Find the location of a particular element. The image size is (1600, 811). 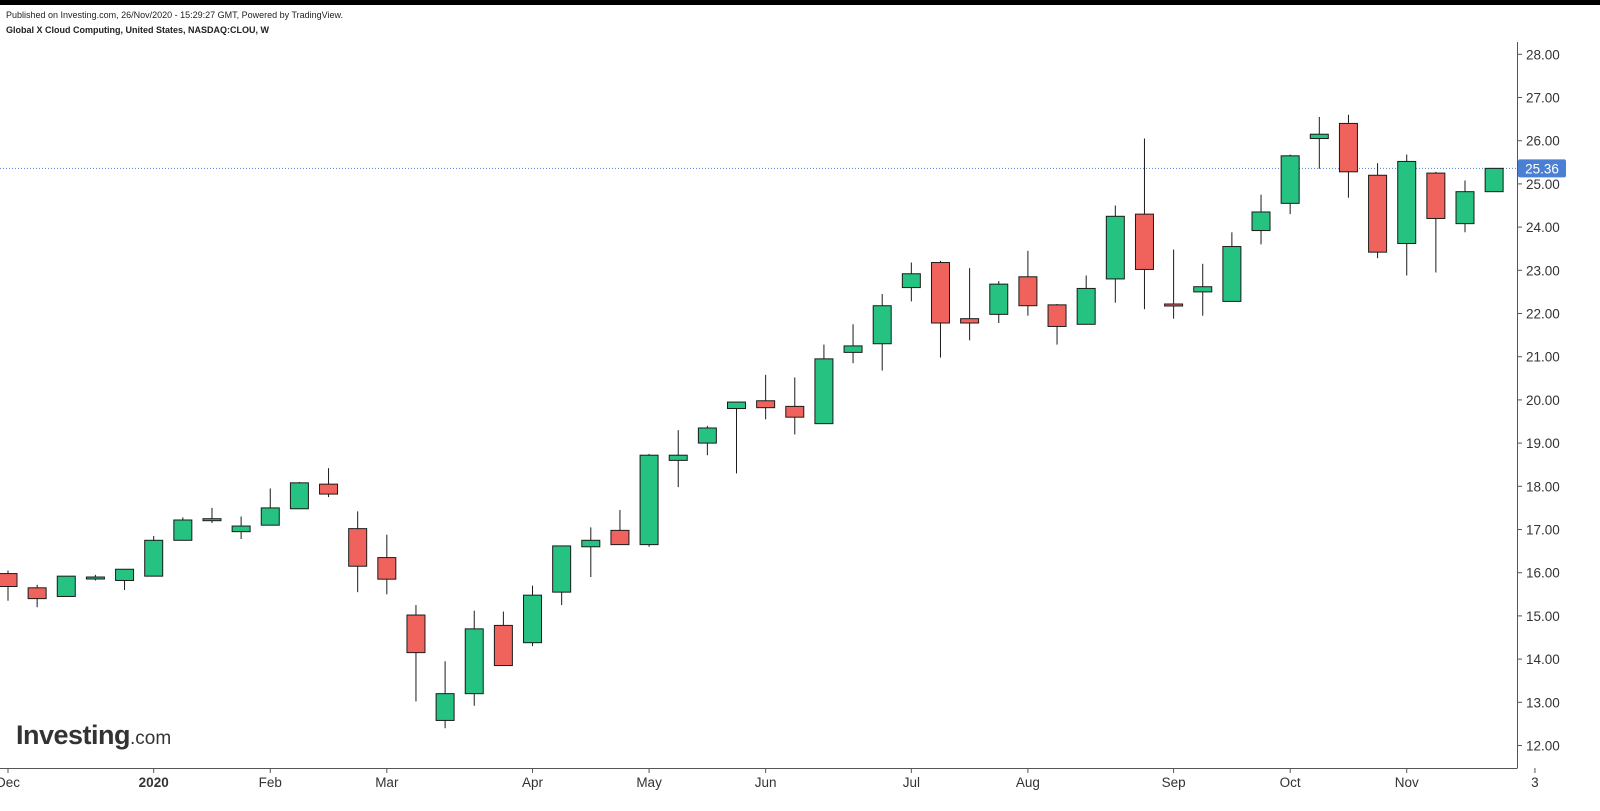

y-tick-label: 25.00 is located at coordinates (1543, 184).